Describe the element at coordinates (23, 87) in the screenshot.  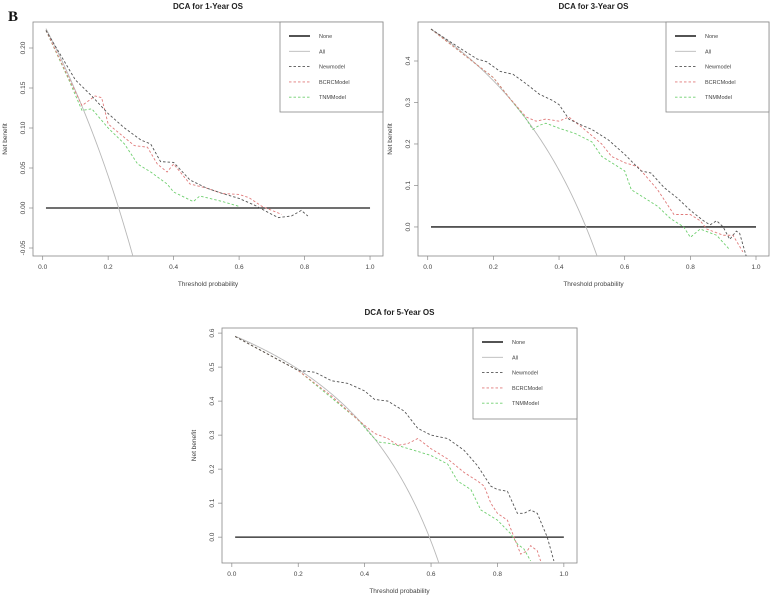
I see `y-tick-label: 0.15` at that location.